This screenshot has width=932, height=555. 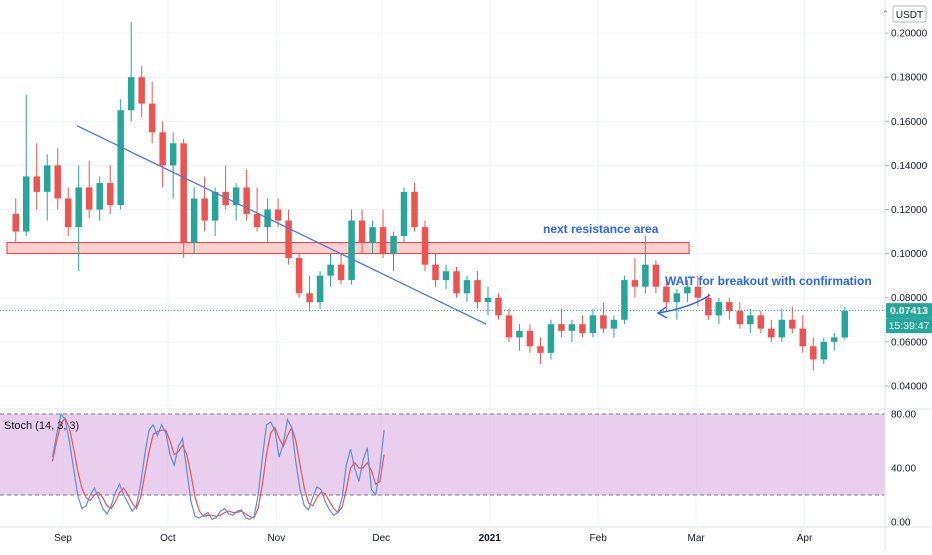 I want to click on stochastic-k-line, so click(x=218, y=466).